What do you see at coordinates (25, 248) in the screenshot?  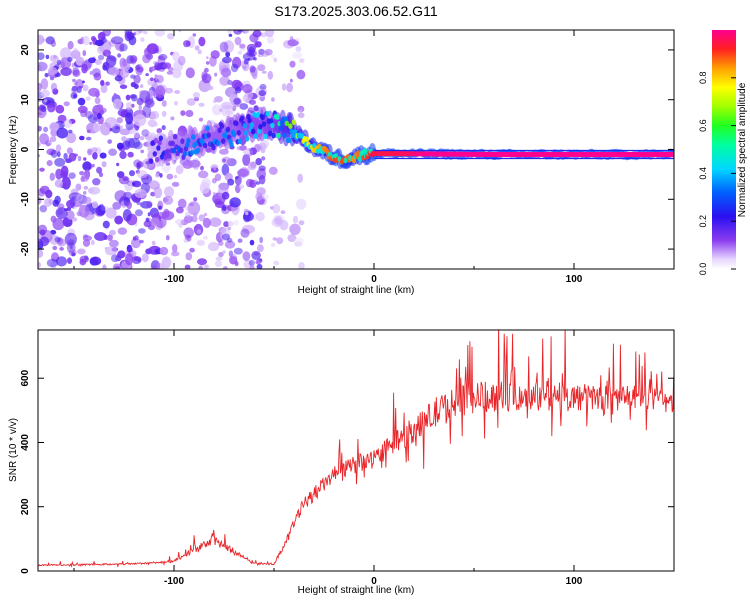 I see `spectrogram-y-tick-label: -20` at bounding box center [25, 248].